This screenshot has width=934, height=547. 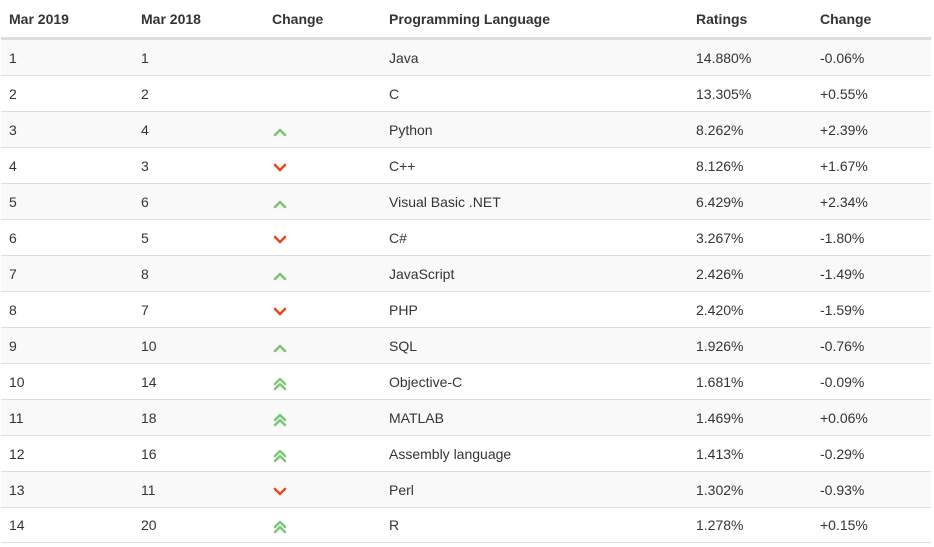 I want to click on rank-2018: 5, so click(x=145, y=237).